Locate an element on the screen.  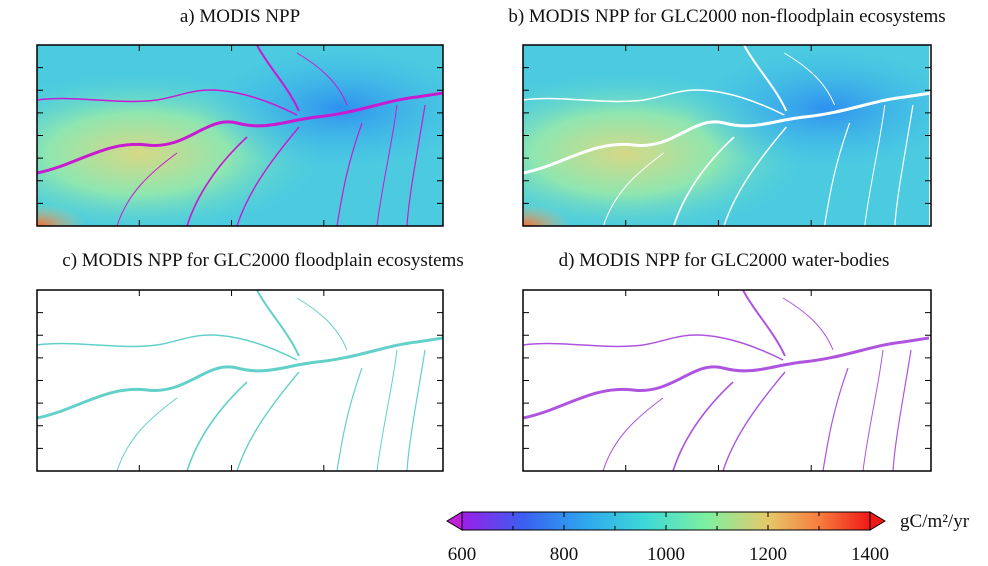
colorbar is located at coordinates (666, 521).